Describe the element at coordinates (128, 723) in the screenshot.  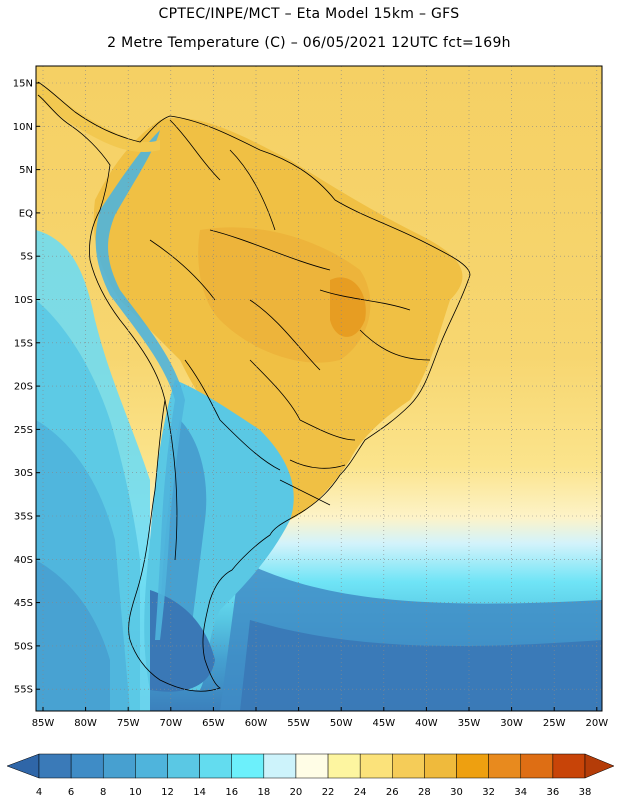
I see `lon-label: 75W` at that location.